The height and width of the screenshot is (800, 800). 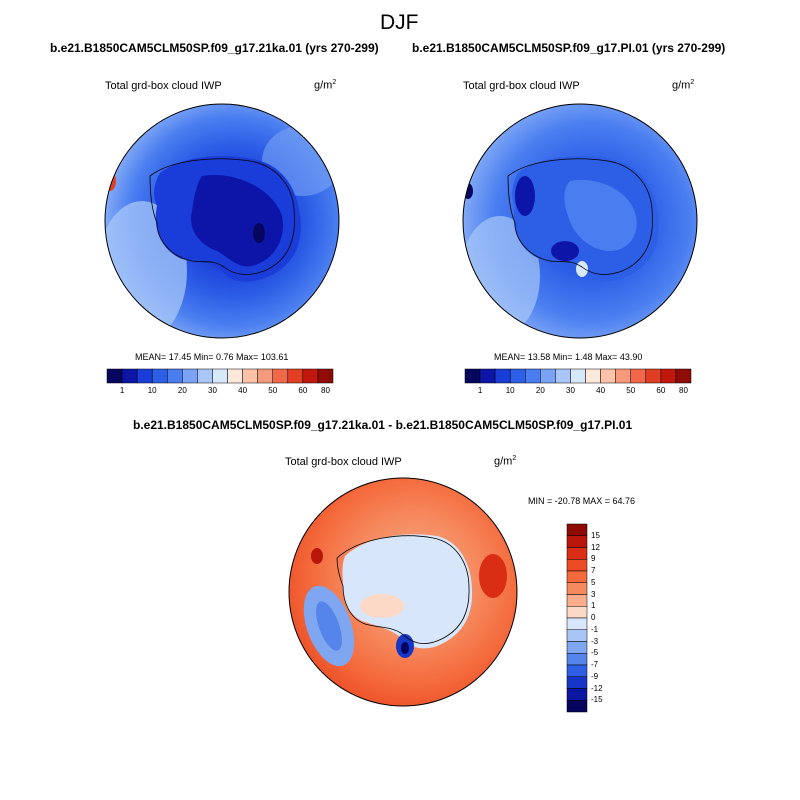 I want to click on panel1-units-text: g/m, so click(x=323, y=85).